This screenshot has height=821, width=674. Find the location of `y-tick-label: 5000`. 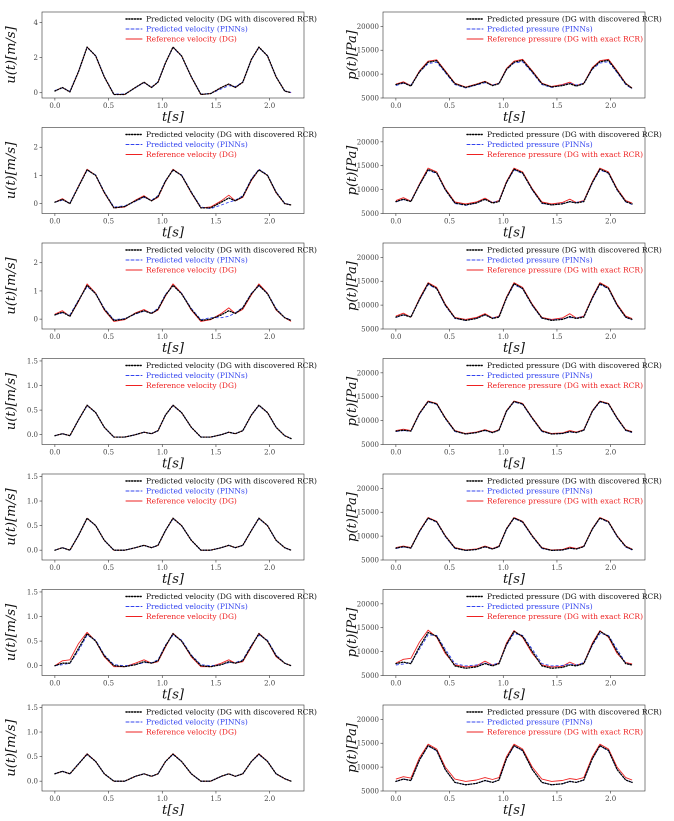

y-tick-label: 5000 is located at coordinates (370, 676).